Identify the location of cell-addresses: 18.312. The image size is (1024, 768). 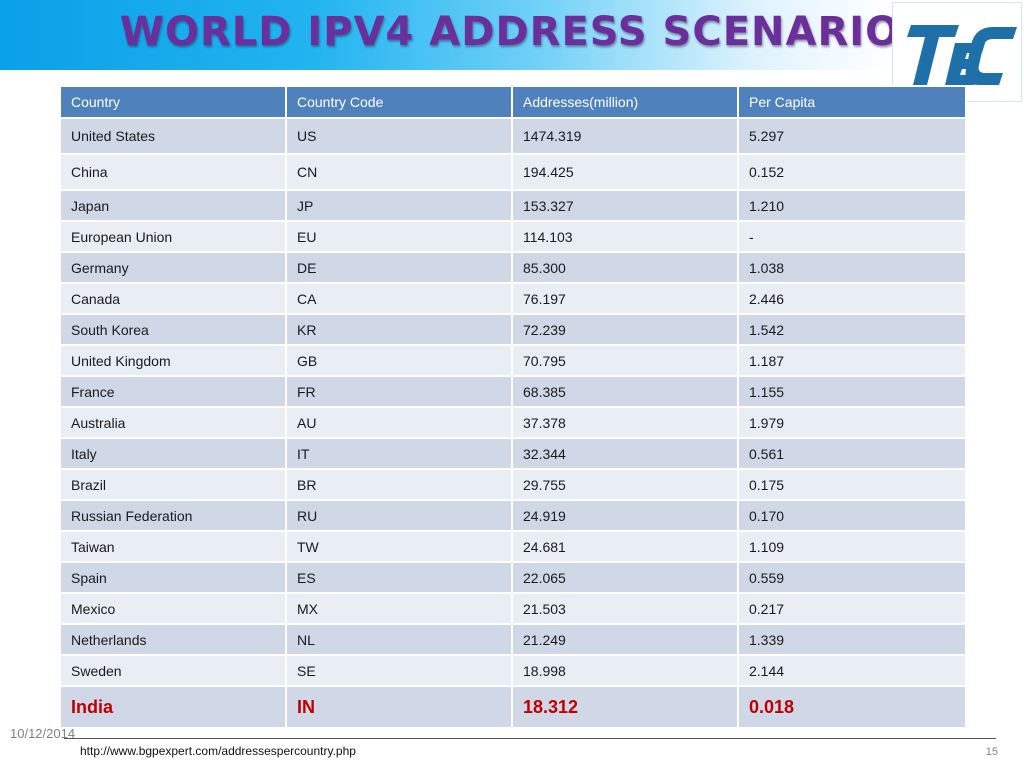
(625, 707).